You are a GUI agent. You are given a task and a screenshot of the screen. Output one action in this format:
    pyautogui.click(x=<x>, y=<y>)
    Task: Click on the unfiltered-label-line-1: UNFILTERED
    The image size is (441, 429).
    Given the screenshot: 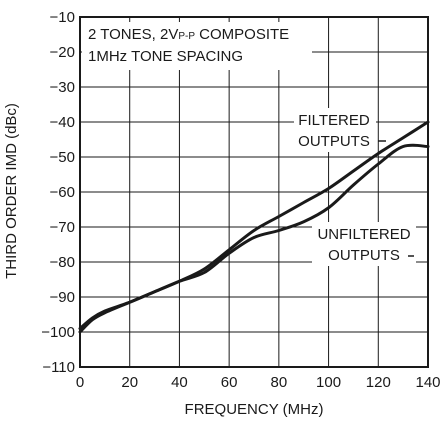 What is the action you would take?
    pyautogui.click(x=363, y=234)
    